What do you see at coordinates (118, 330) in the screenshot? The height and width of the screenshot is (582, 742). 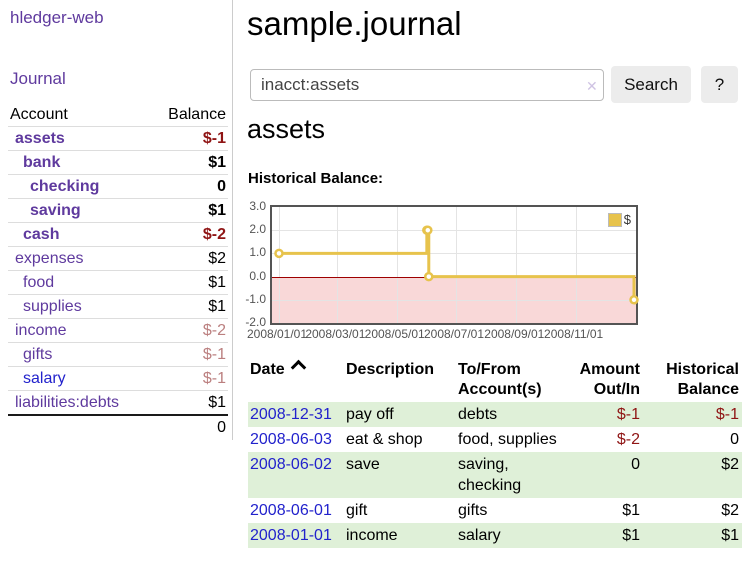 I see `account-row: income $-2` at bounding box center [118, 330].